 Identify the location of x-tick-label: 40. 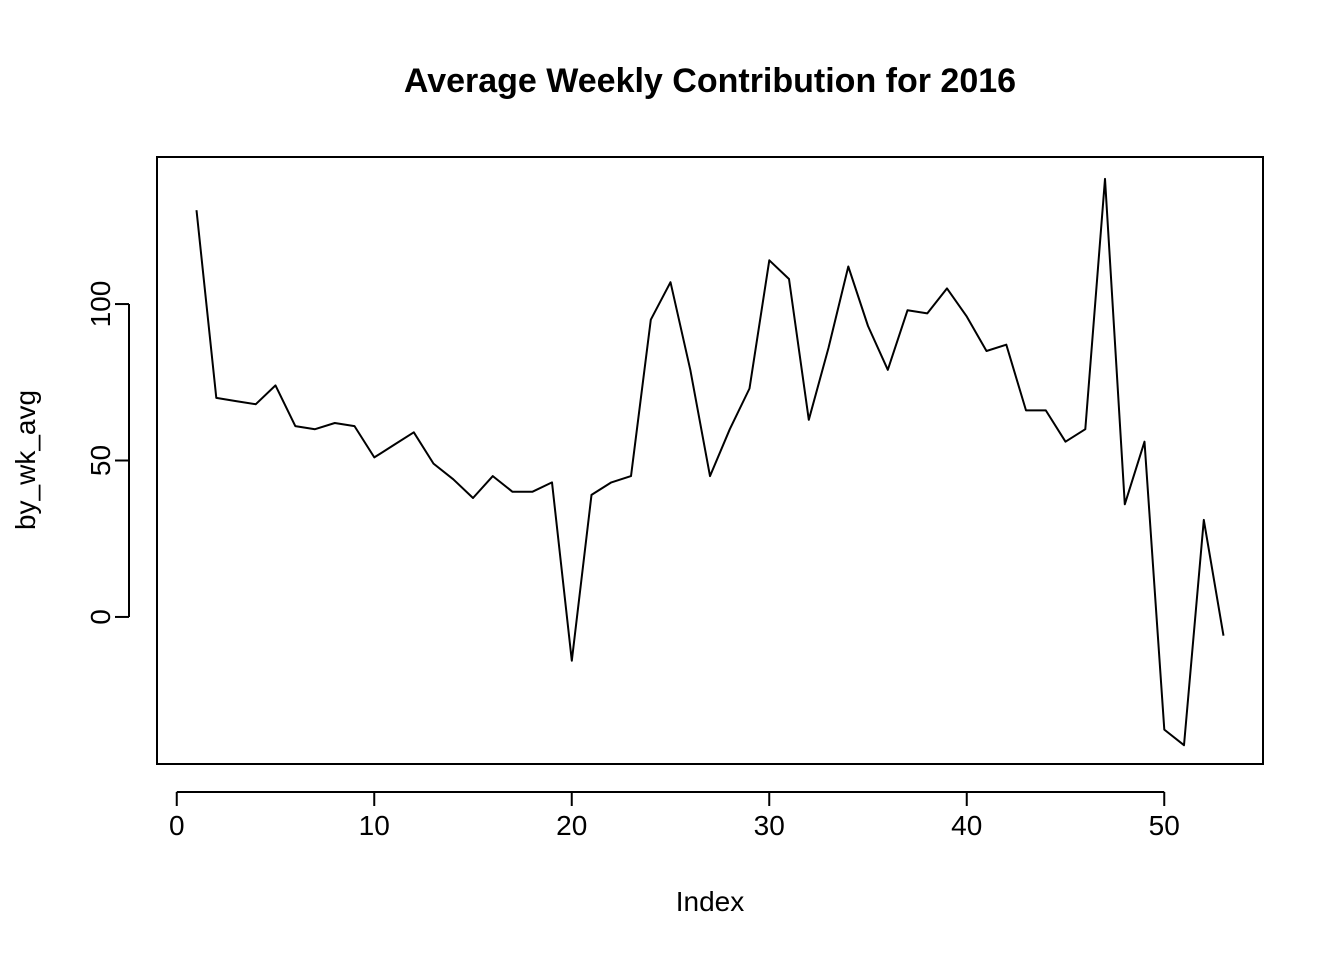
(966, 825).